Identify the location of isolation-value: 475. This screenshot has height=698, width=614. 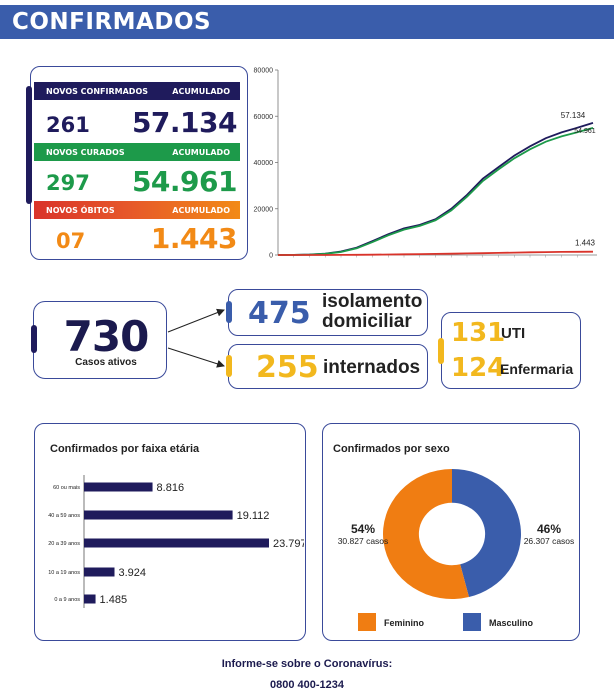
(279, 313).